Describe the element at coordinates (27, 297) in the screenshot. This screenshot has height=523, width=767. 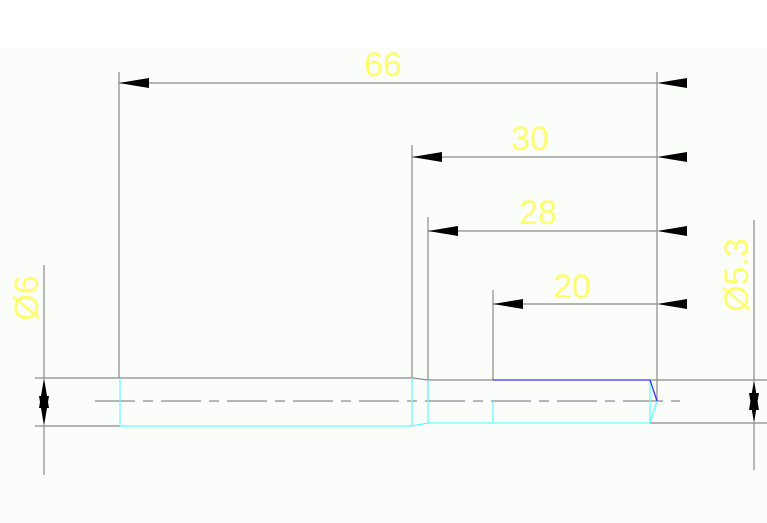
I see `dimension-label: Ø6` at that location.